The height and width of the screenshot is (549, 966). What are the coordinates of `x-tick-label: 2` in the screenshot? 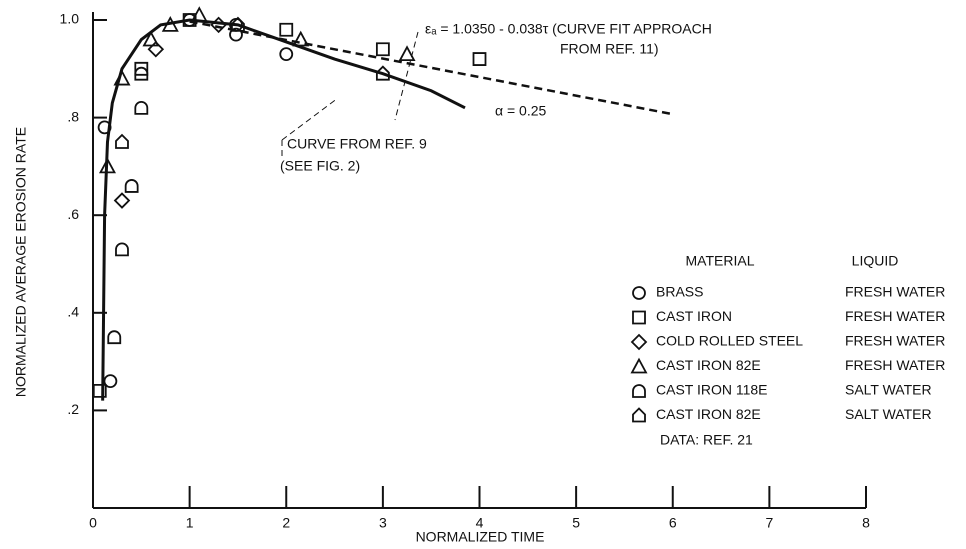 It's located at (286, 523).